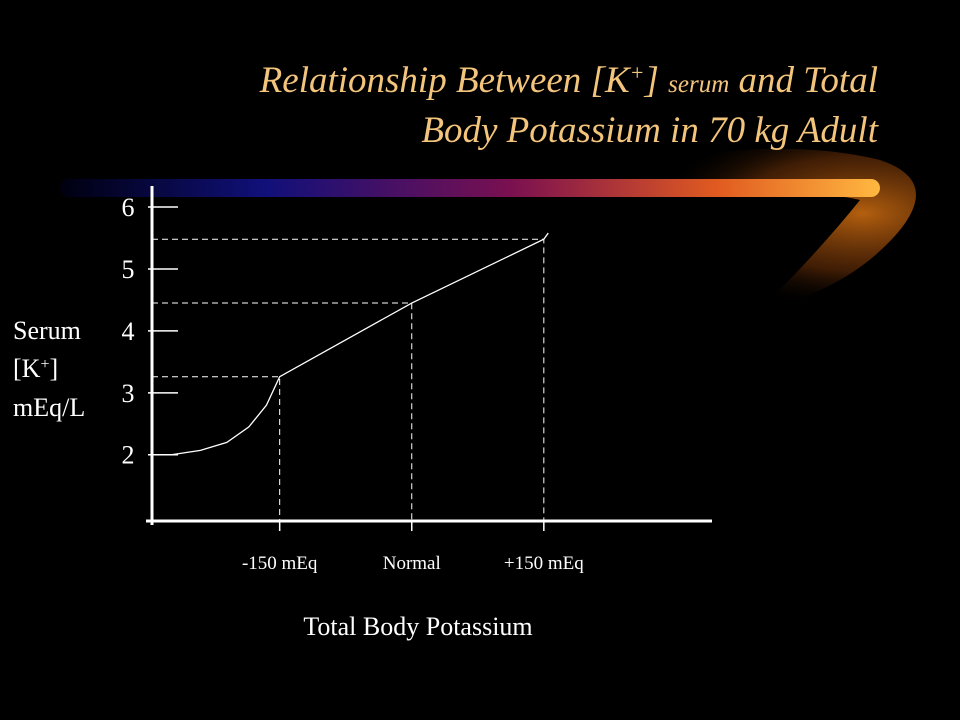  What do you see at coordinates (128, 455) in the screenshot?
I see `y-tick-label: 2` at bounding box center [128, 455].